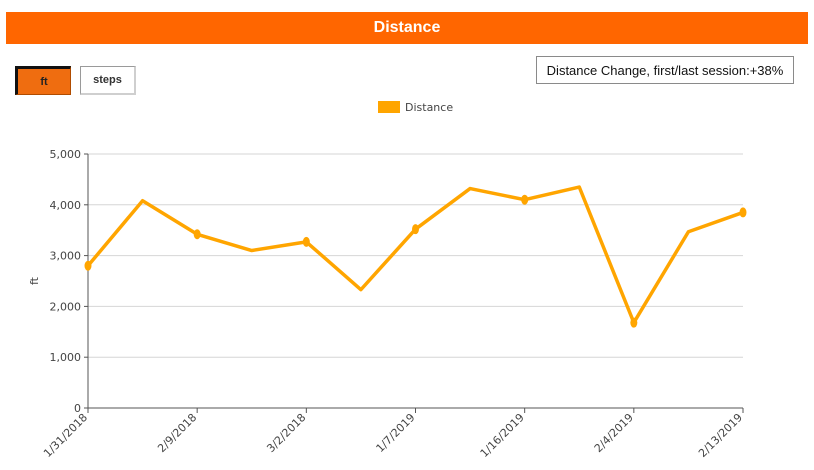 The height and width of the screenshot is (470, 814). What do you see at coordinates (34, 280) in the screenshot?
I see `y-axis-title: ft` at bounding box center [34, 280].